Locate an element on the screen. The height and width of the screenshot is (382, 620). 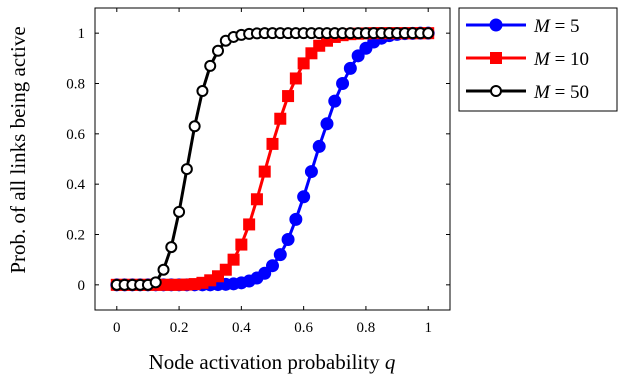
y-tick-label: 0 is located at coordinates (82, 286).